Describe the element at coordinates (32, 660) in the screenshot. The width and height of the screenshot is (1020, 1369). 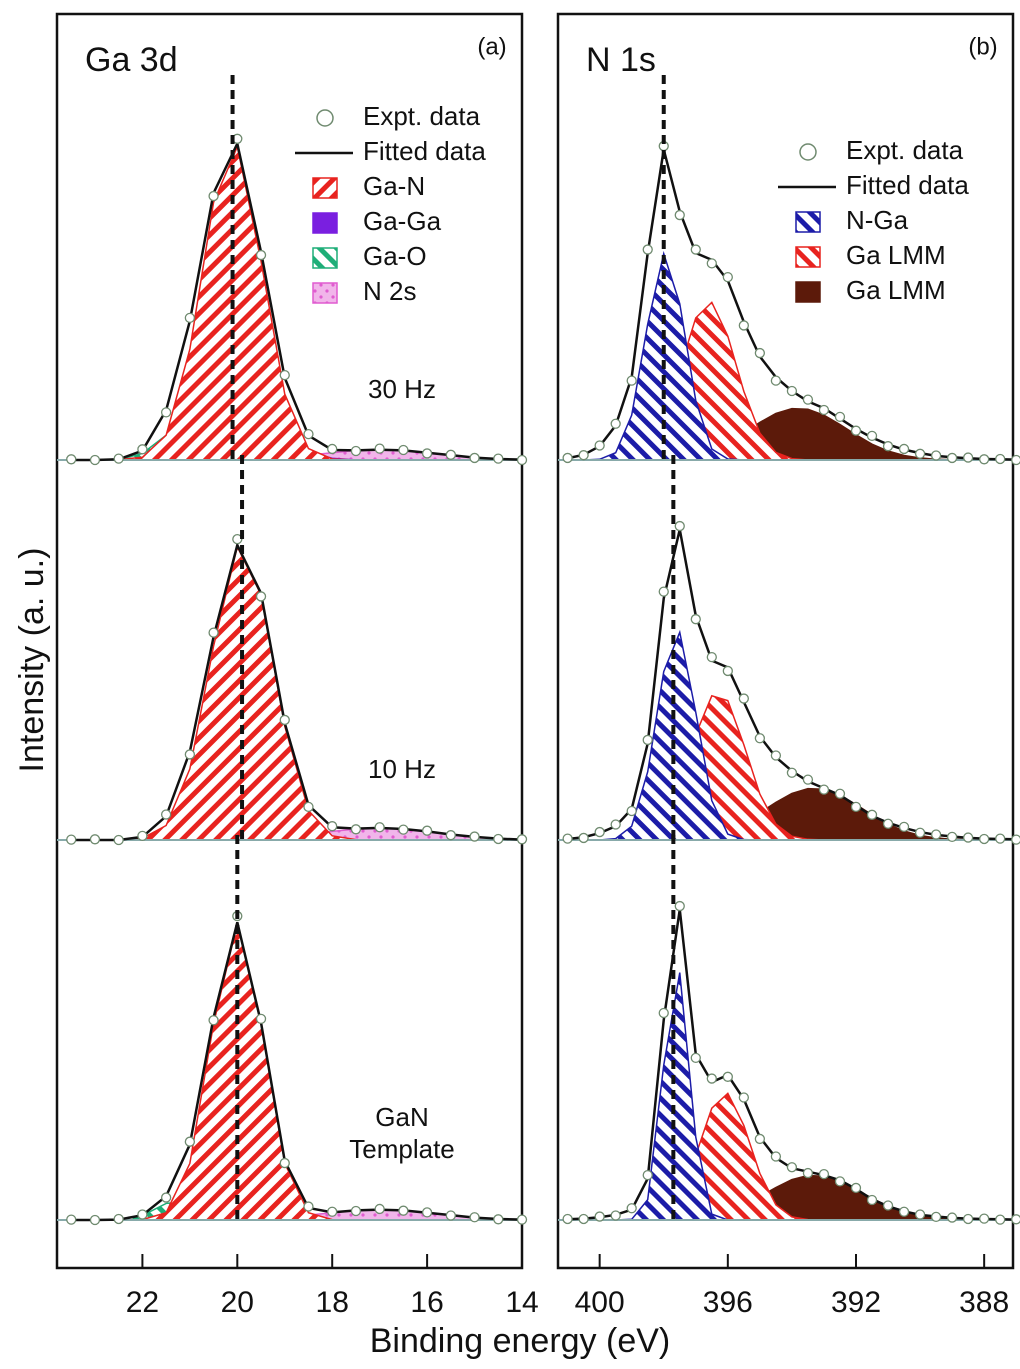
I see `y-axis-label: Intensity (a. u.)` at that location.